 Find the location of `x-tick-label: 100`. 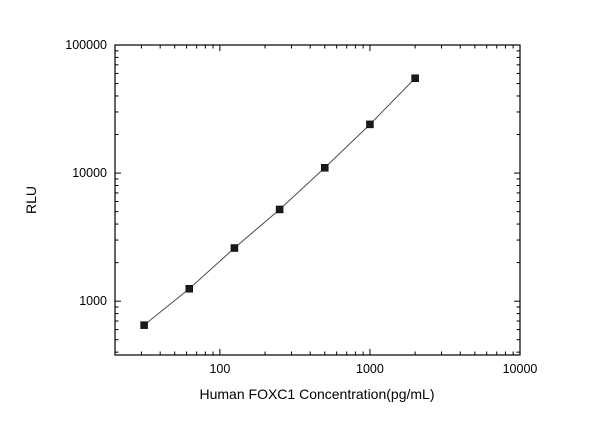

x-tick-label: 100 is located at coordinates (219, 369).